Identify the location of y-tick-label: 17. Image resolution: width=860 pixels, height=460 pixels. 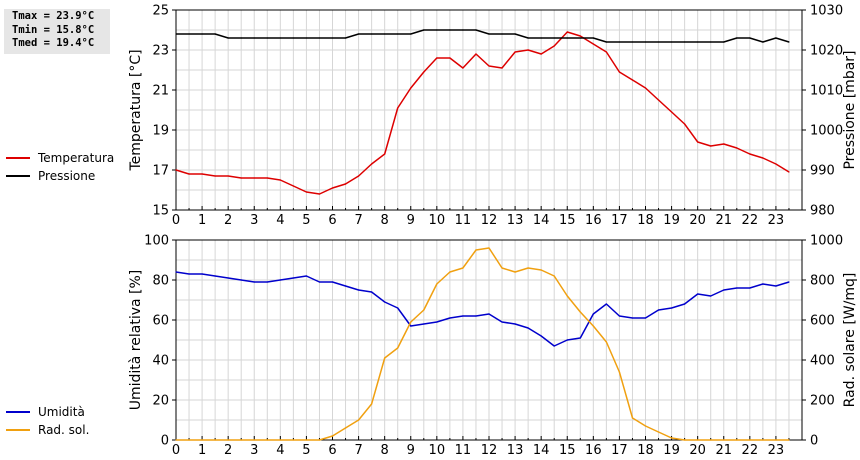
(160, 171).